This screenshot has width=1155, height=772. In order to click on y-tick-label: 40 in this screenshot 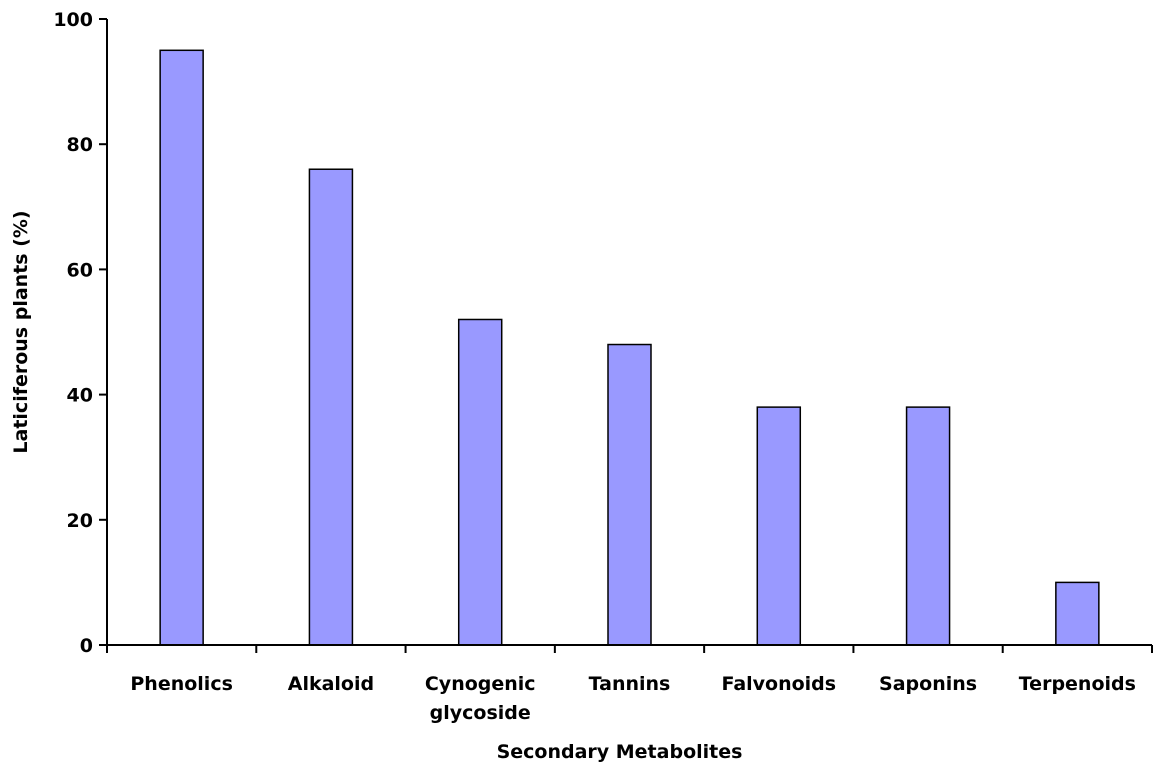, I will do `click(80, 396)`.